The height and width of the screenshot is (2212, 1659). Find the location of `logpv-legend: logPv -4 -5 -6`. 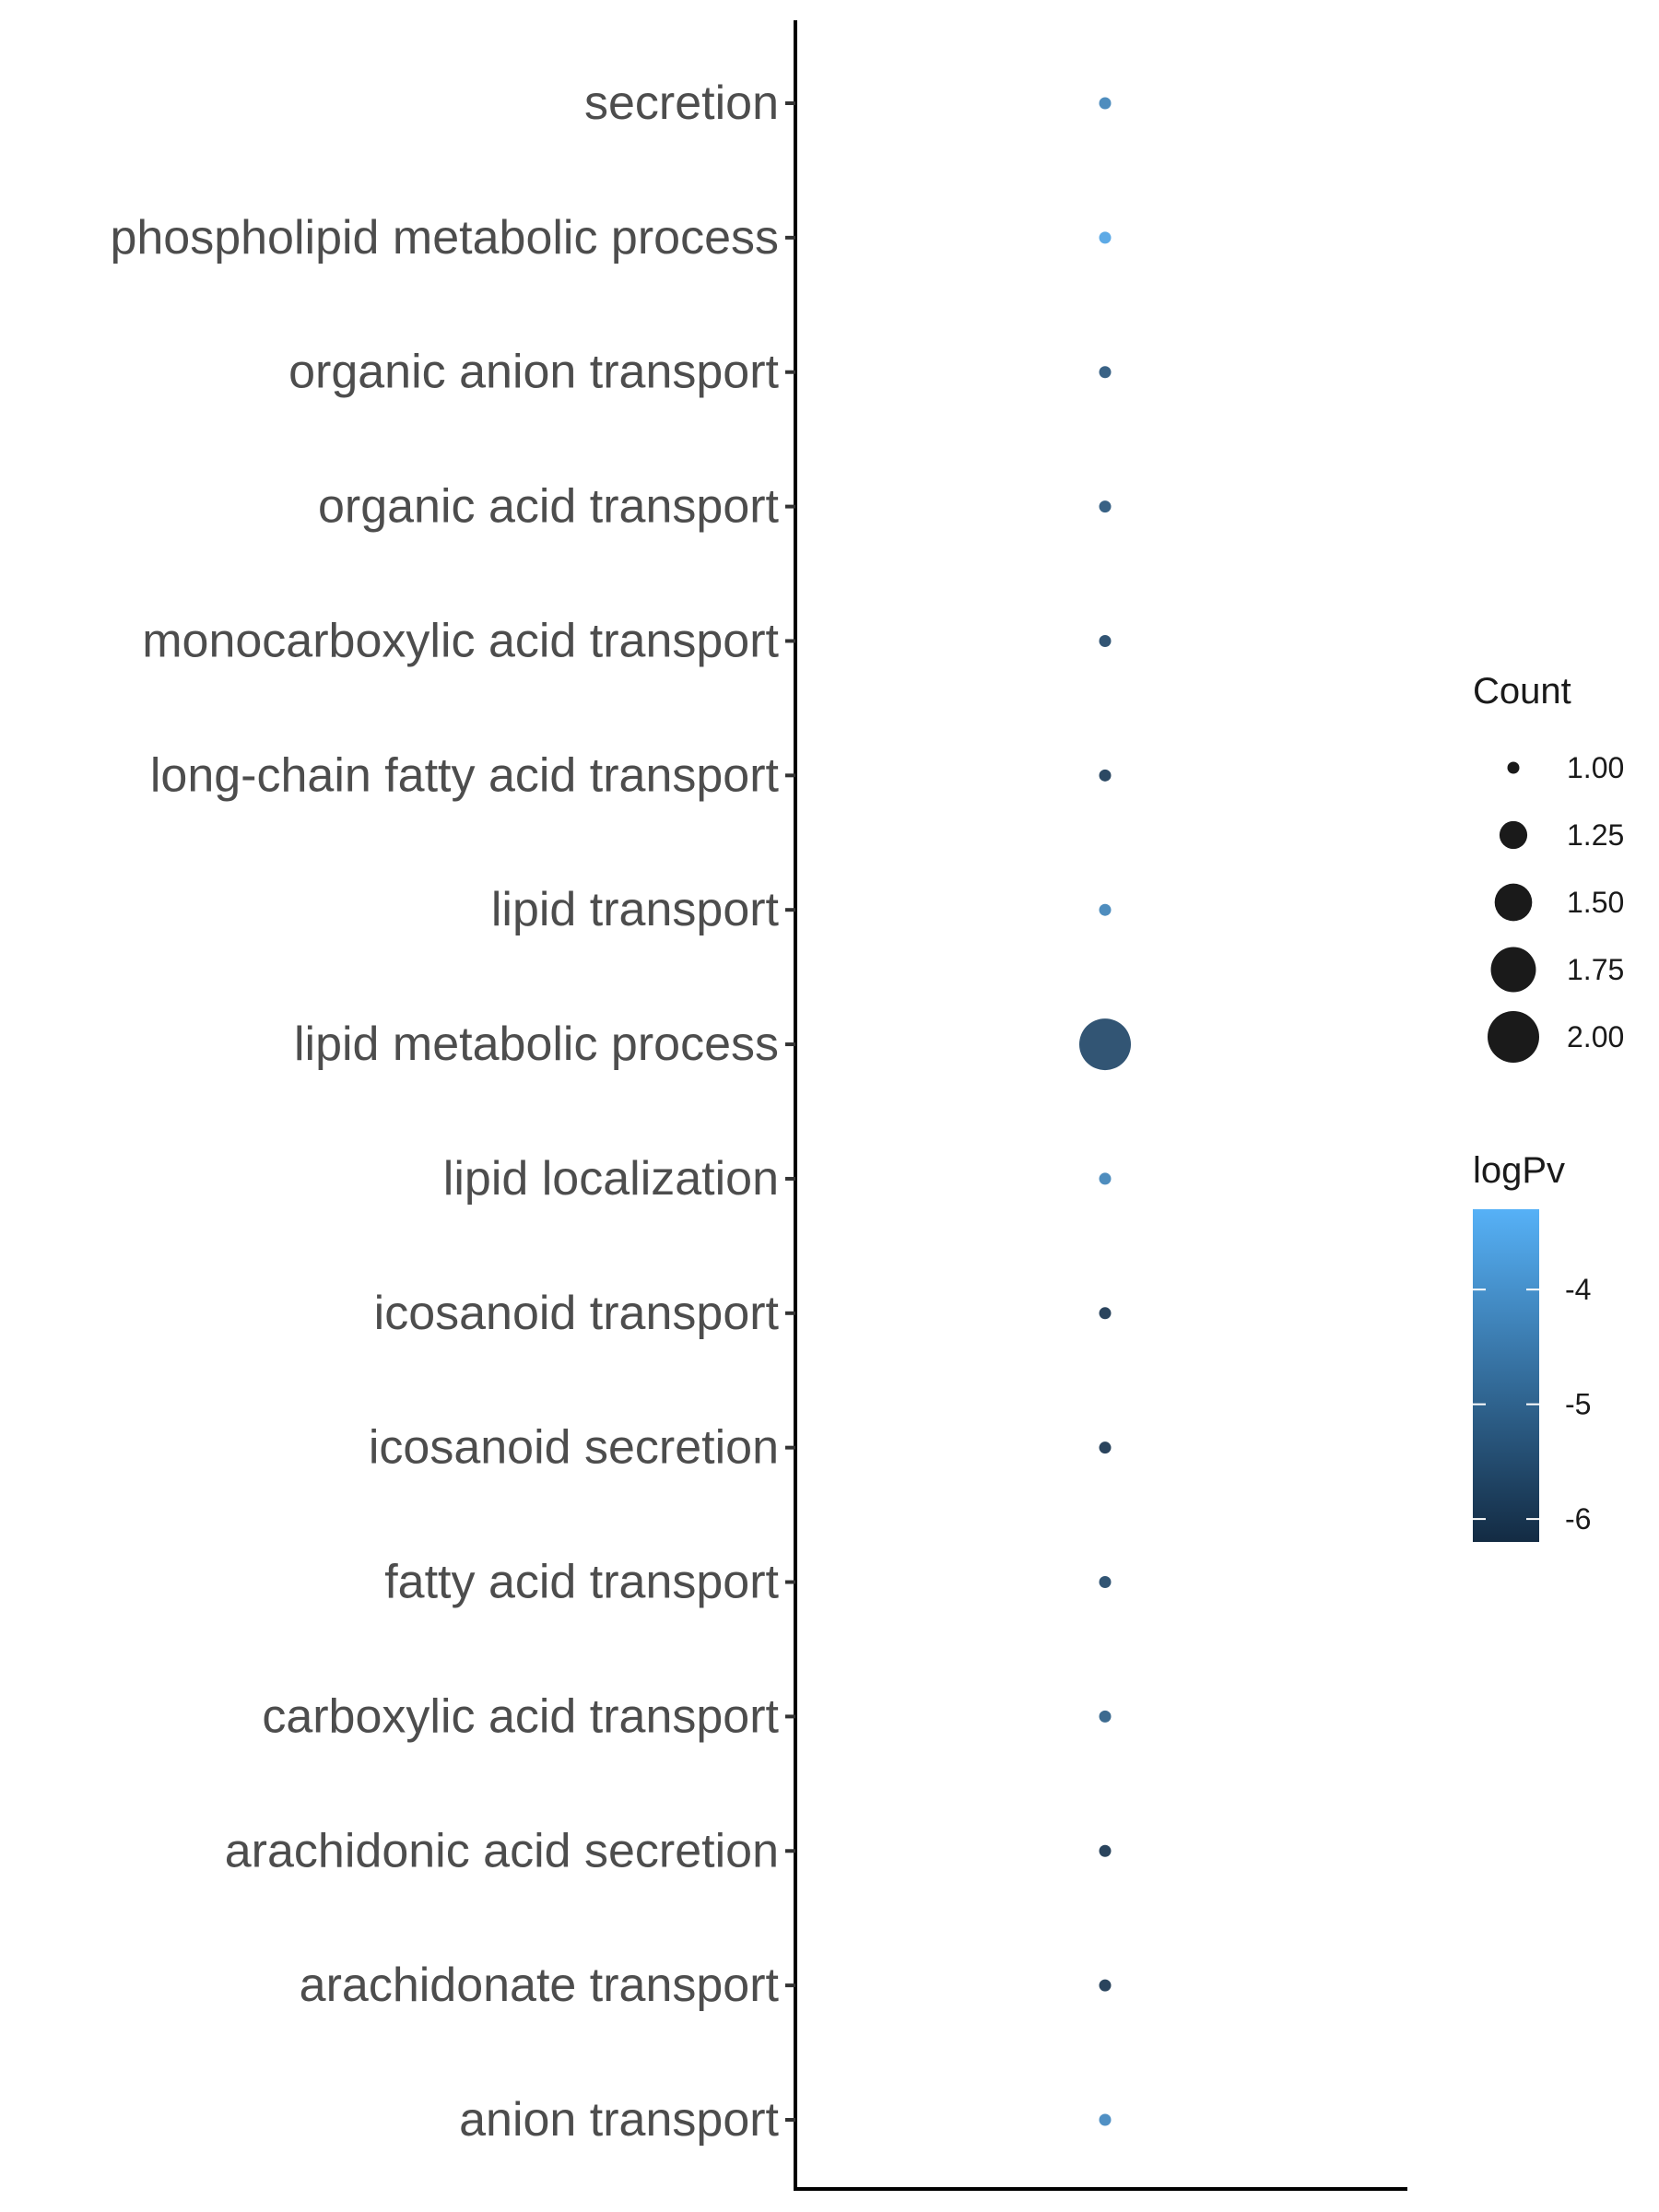

logpv-legend: logPv -4 -5 -6 is located at coordinates (1532, 1346).